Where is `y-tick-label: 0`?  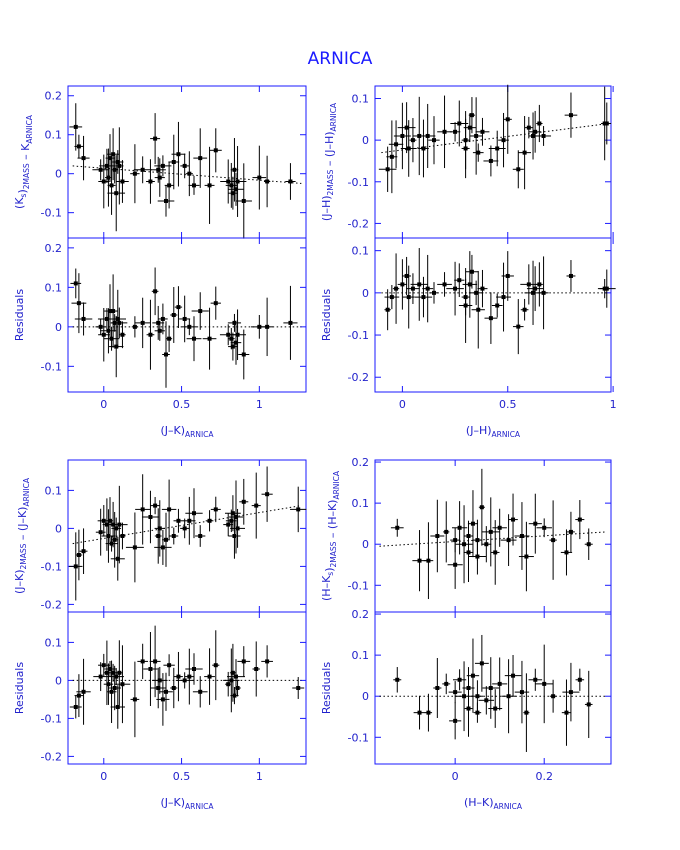 y-tick-label: 0 is located at coordinates (365, 293).